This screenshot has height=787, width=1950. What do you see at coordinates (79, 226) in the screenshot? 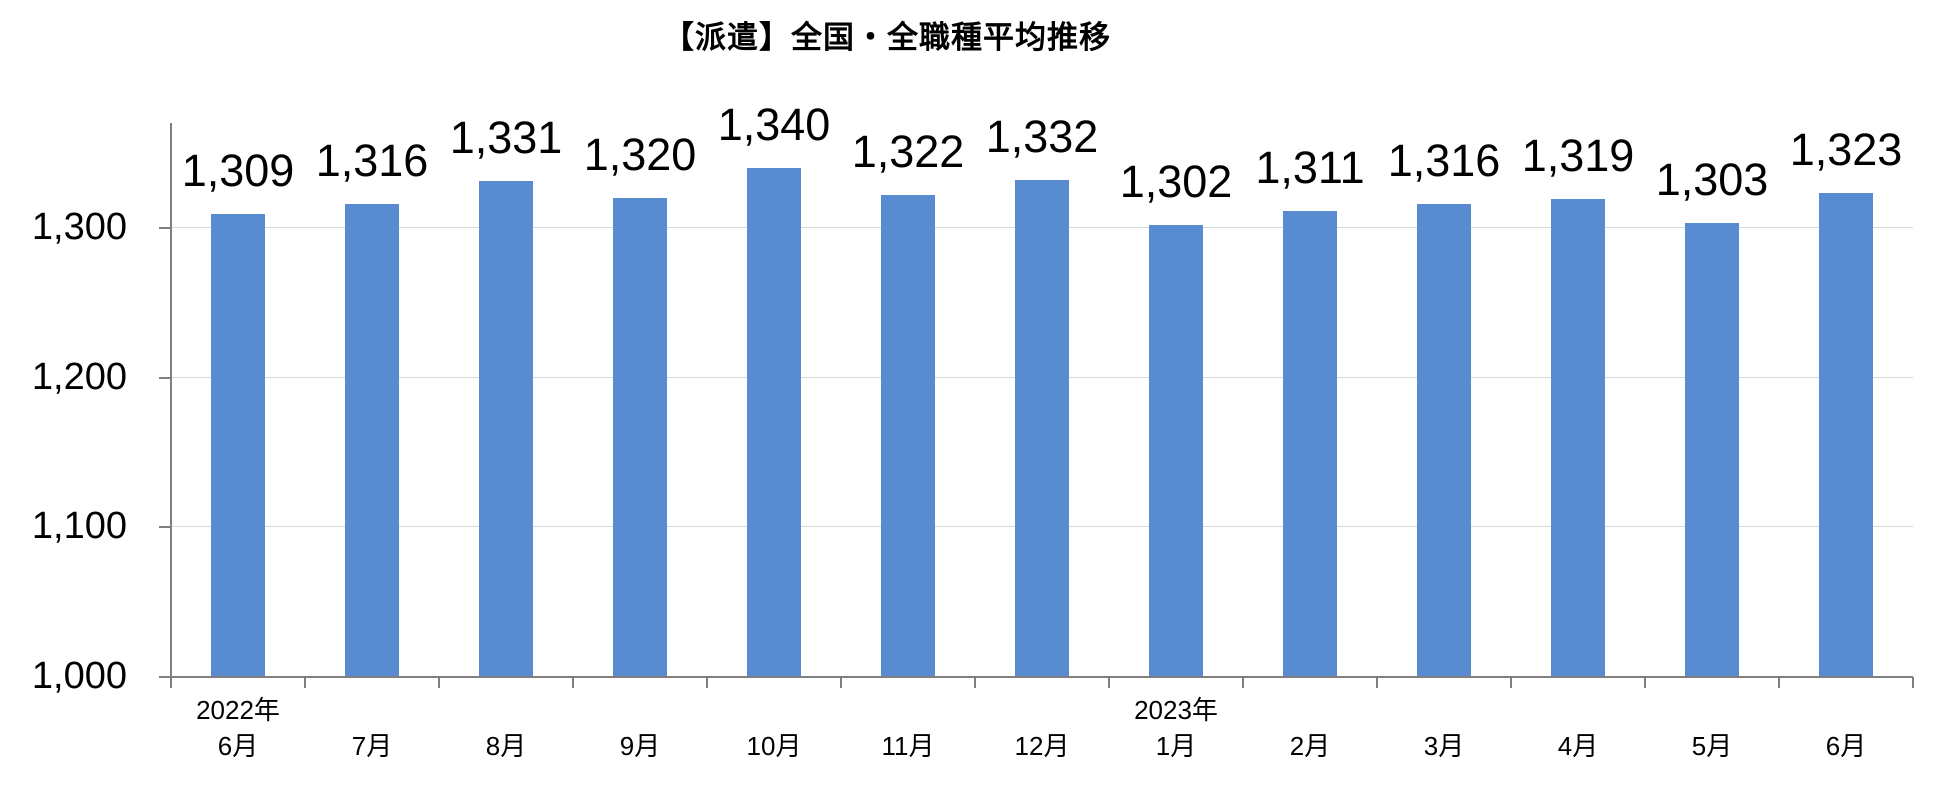
I see `y-axis-tick-label: 1,300` at bounding box center [79, 226].